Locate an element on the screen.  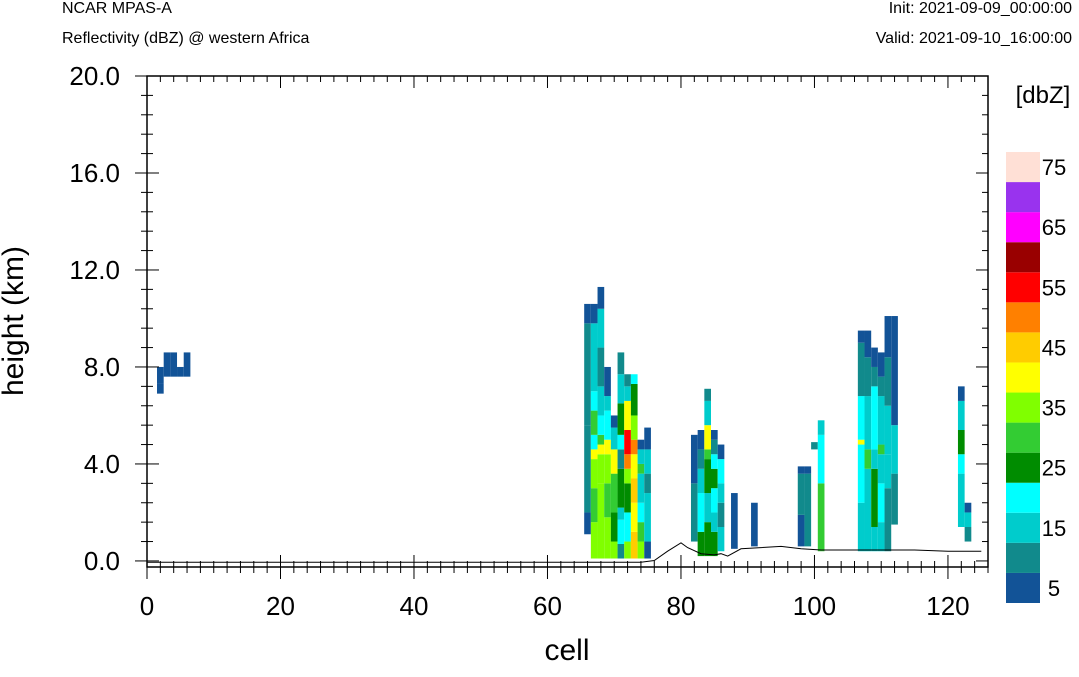
colorbar-label: 75 is located at coordinates (1054, 167).